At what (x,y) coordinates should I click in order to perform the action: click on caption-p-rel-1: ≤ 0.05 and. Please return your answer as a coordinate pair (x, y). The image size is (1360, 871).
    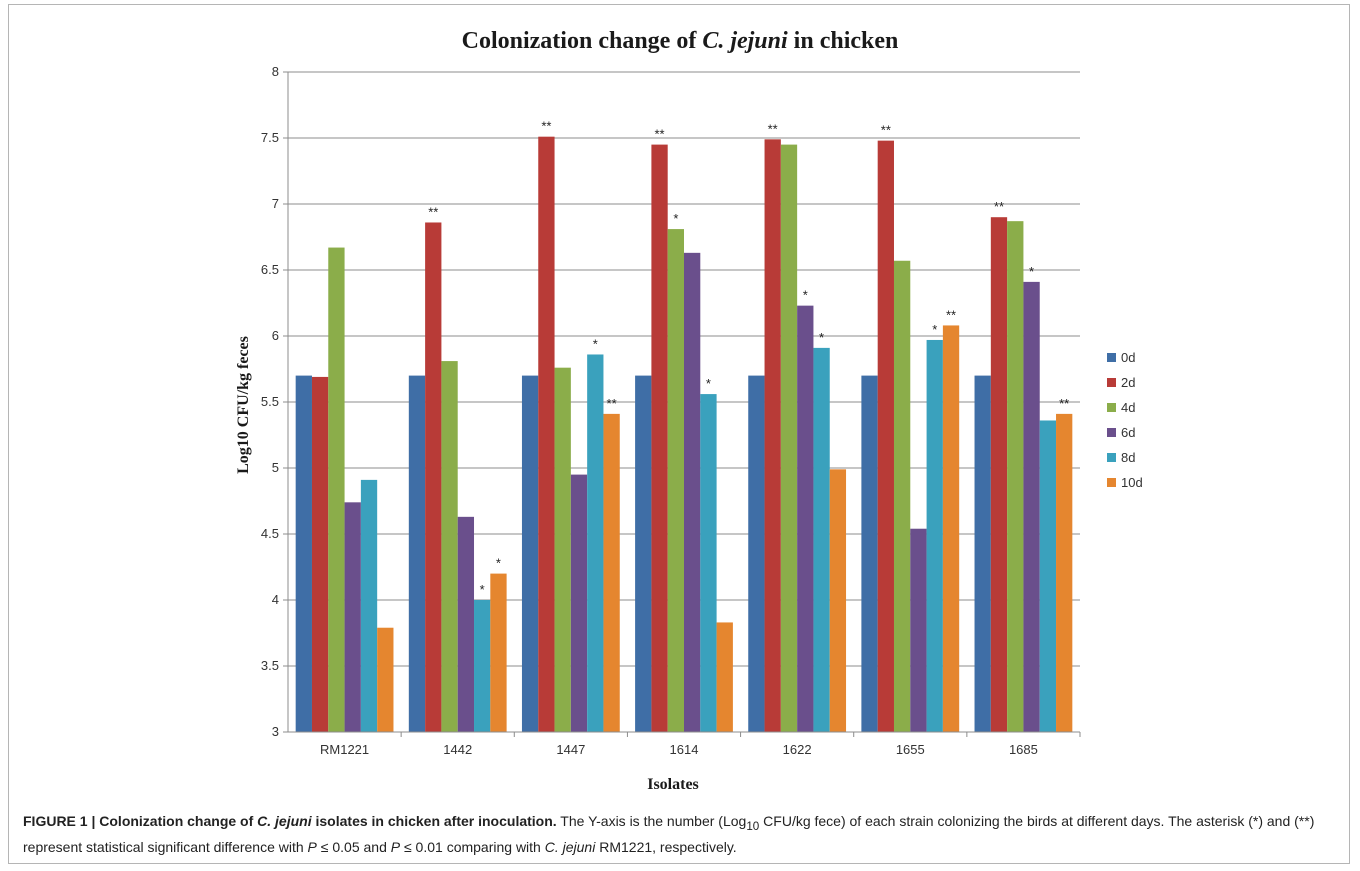
    Looking at the image, I should click on (353, 846).